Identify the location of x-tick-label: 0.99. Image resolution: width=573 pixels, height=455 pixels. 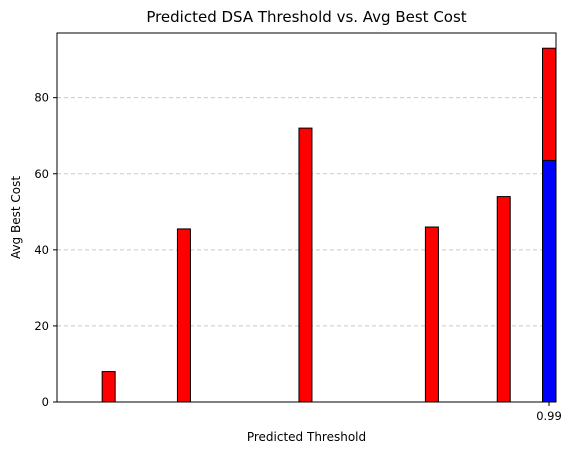
(549, 416).